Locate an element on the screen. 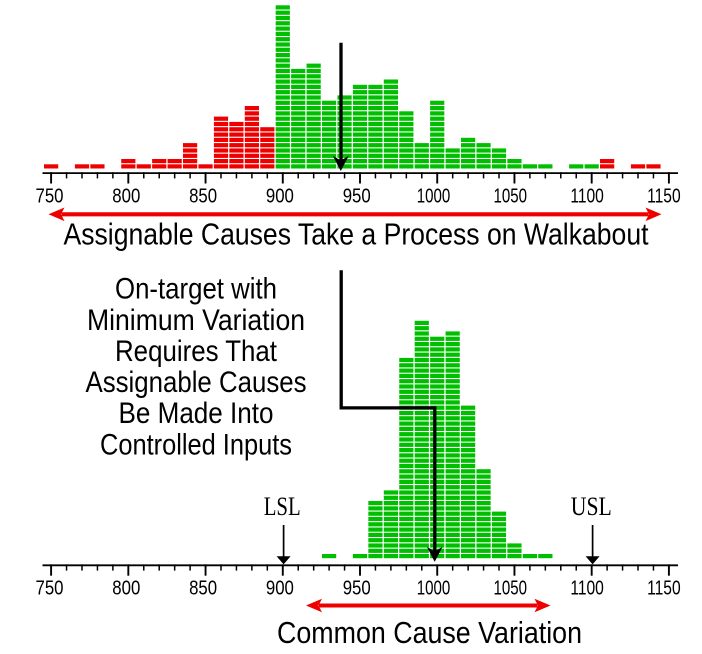  svg-text: Requires That is located at coordinates (196, 351).